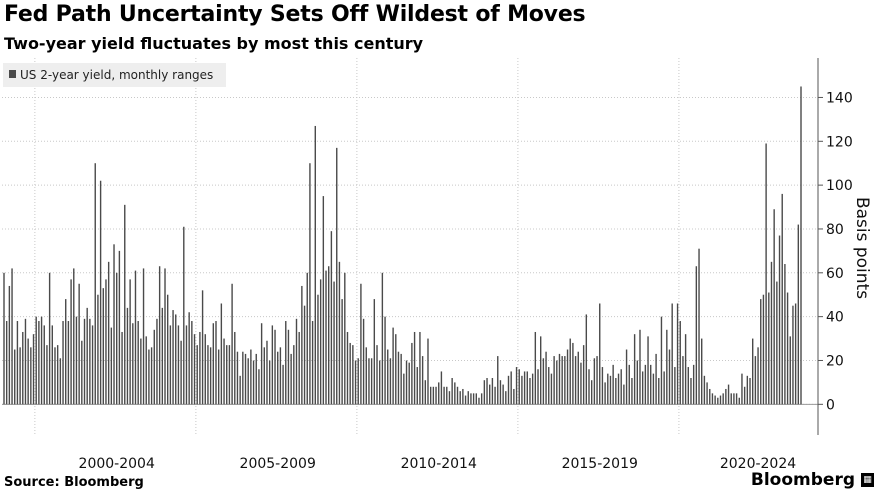 The width and height of the screenshot is (878, 493). What do you see at coordinates (839, 142) in the screenshot?
I see `y-tick-label: 120` at bounding box center [839, 142].